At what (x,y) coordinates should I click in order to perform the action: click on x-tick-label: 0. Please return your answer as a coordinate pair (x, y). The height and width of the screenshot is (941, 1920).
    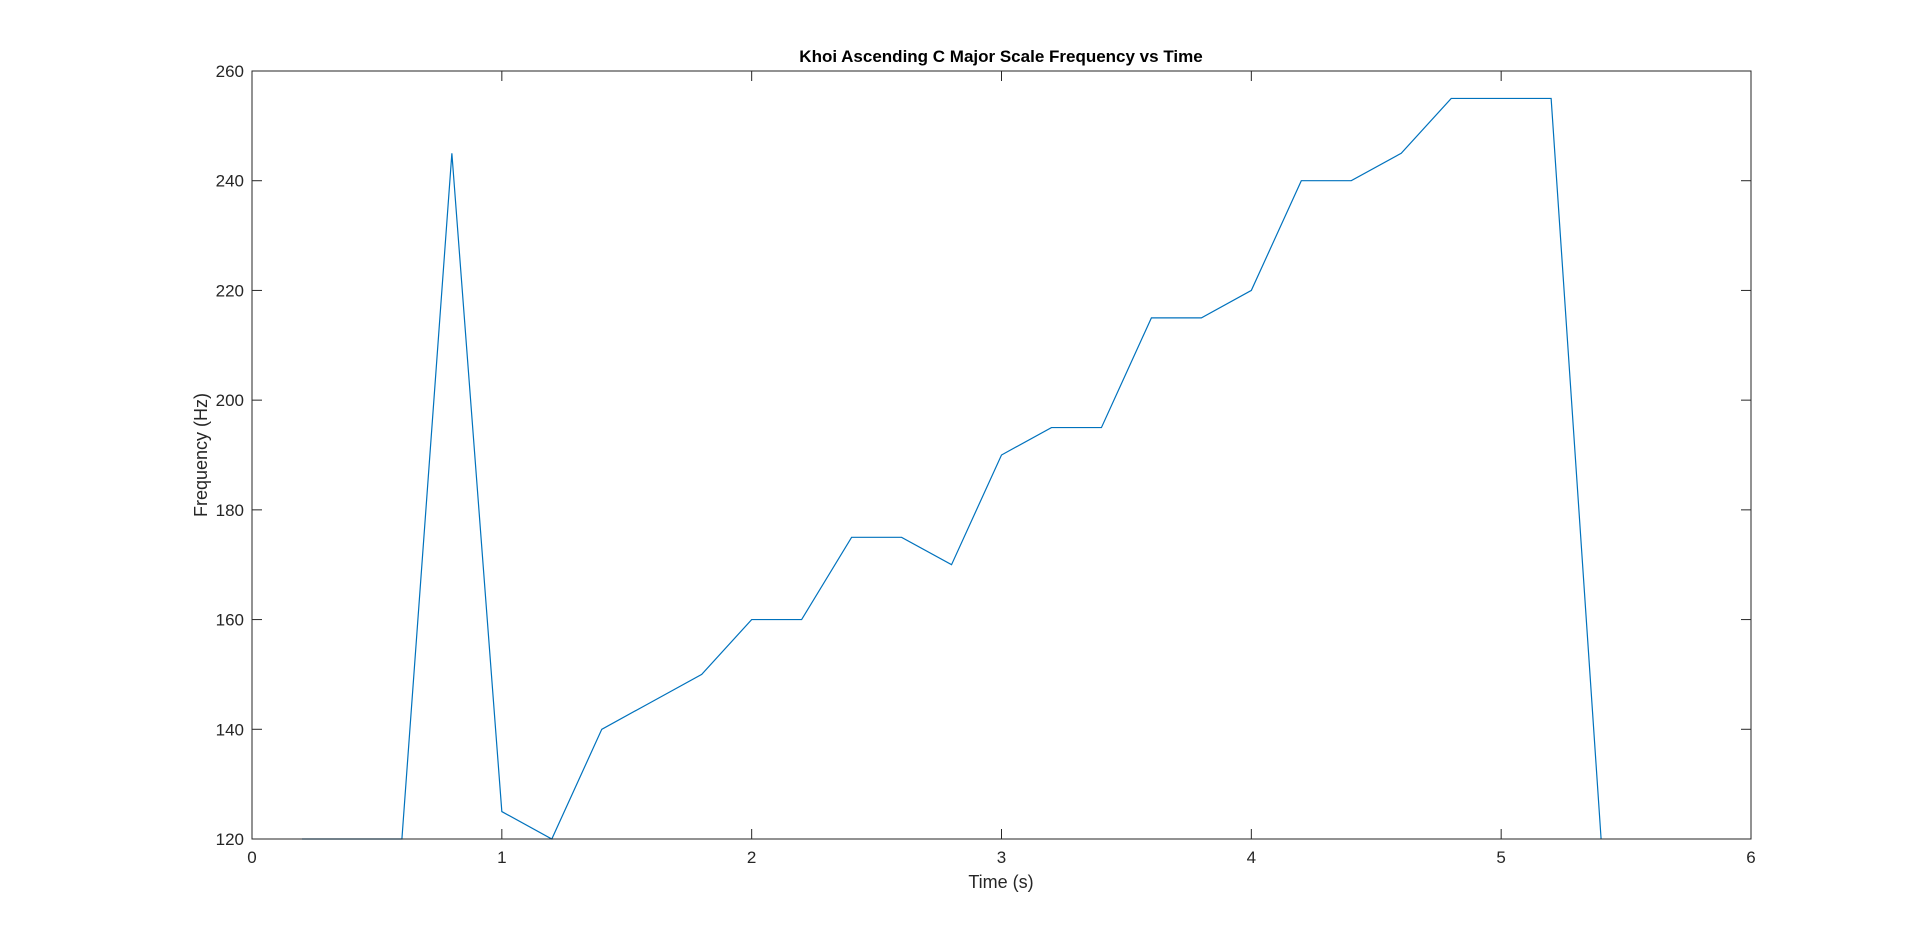
    Looking at the image, I should click on (251, 857).